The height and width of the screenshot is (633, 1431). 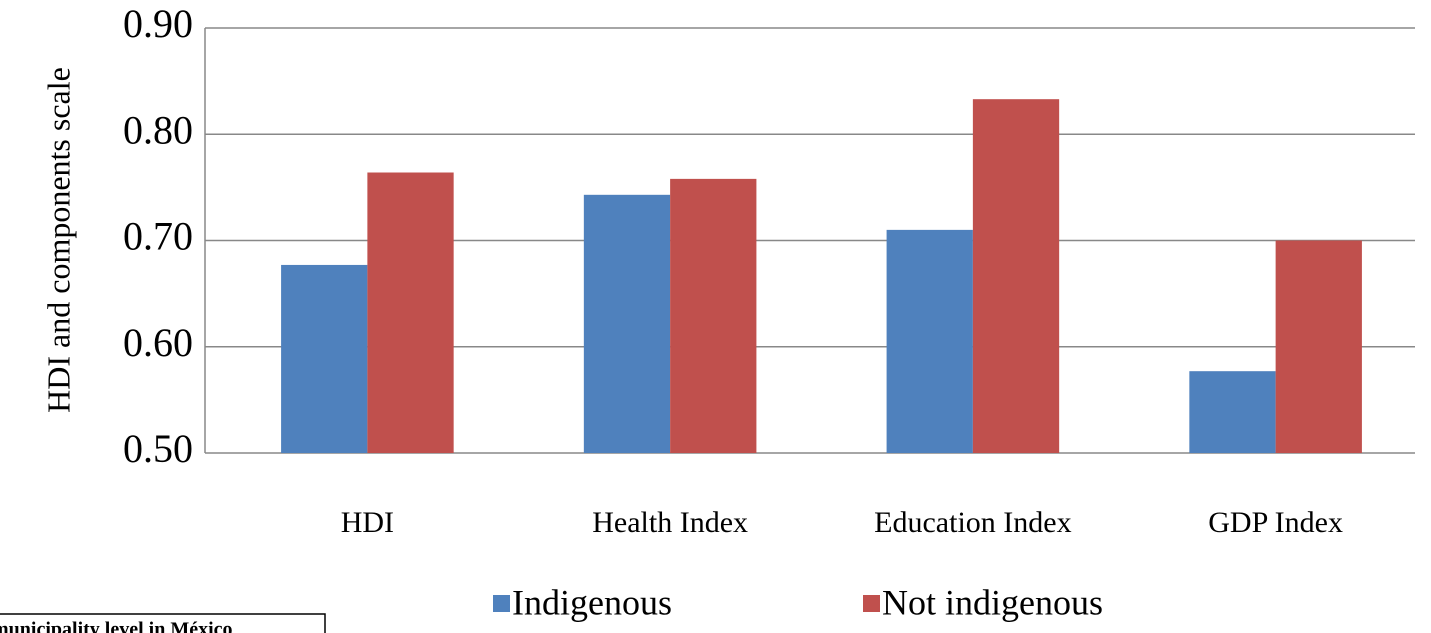 I want to click on y-tick-label: 0.60, so click(x=158, y=342).